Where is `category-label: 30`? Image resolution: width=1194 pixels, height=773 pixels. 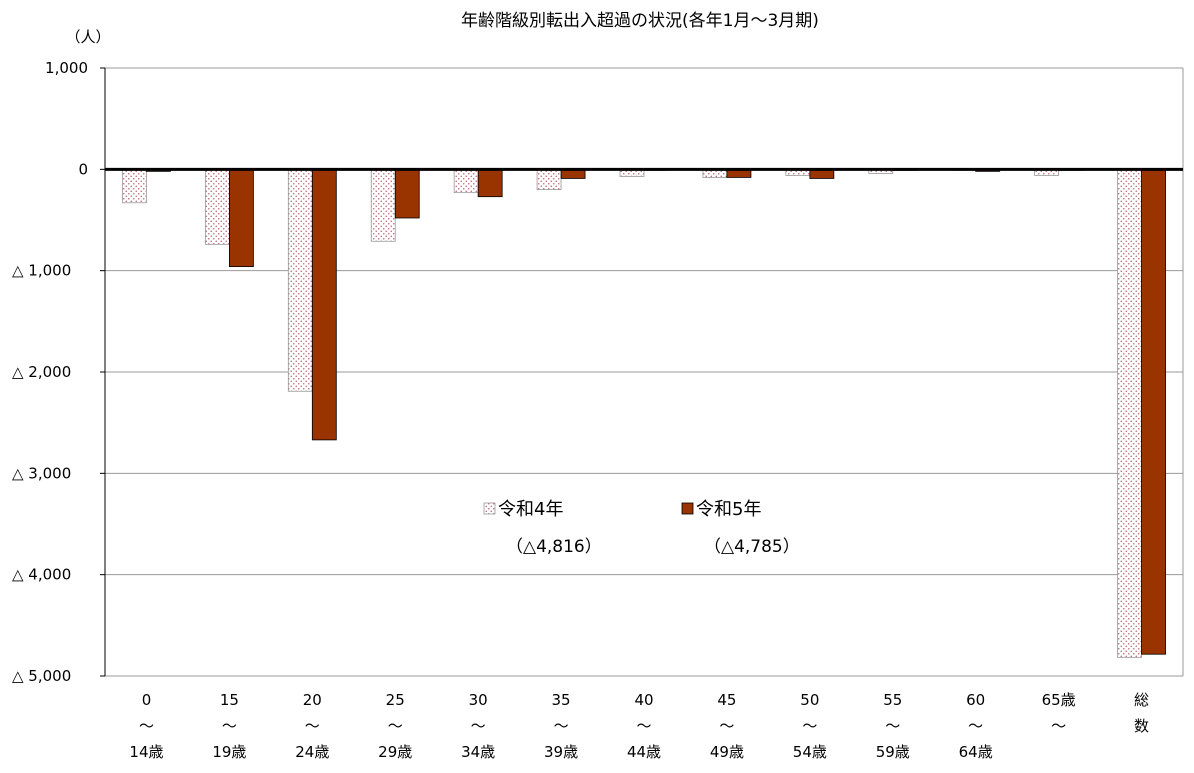 category-label: 30 is located at coordinates (478, 700).